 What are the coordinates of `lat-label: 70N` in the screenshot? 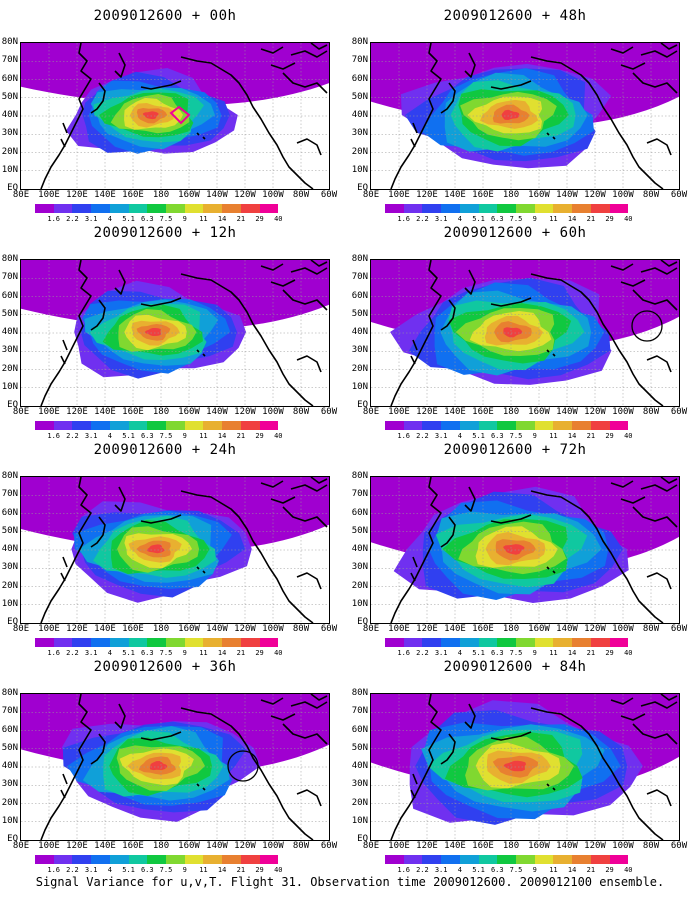 It's located at (359, 494).